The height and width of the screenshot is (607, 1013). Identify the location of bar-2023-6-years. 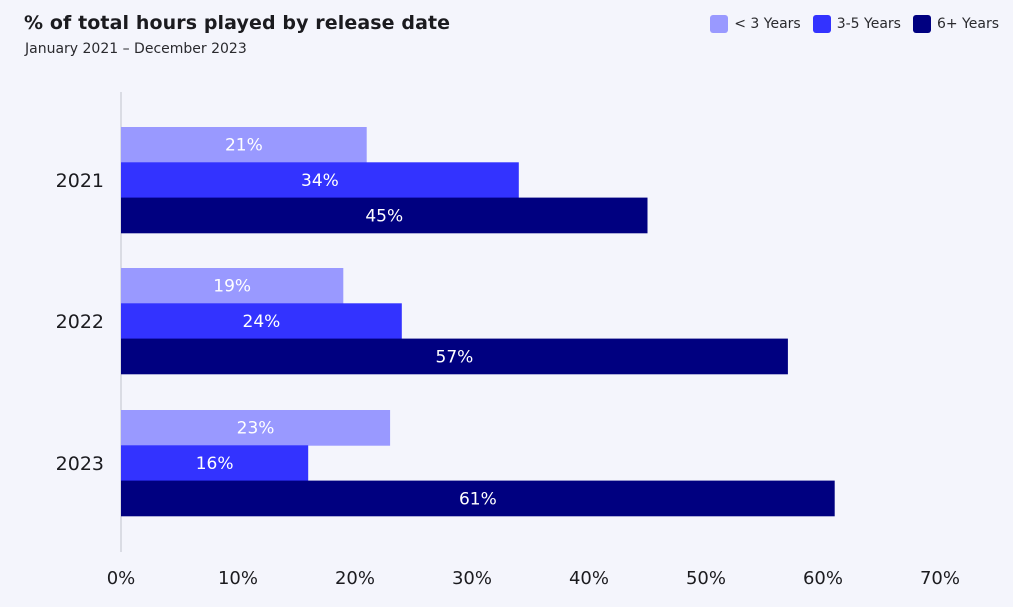
(478, 498).